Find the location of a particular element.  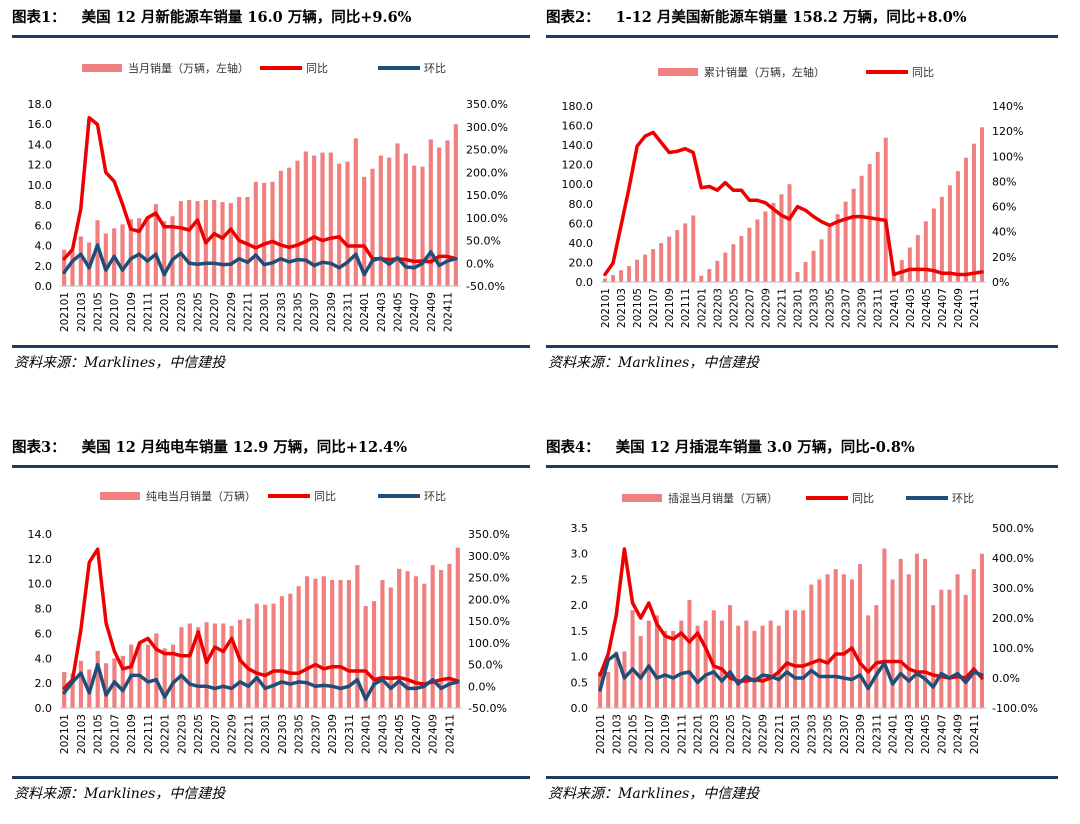

x-tick-label: 202305 is located at coordinates (299, 312).